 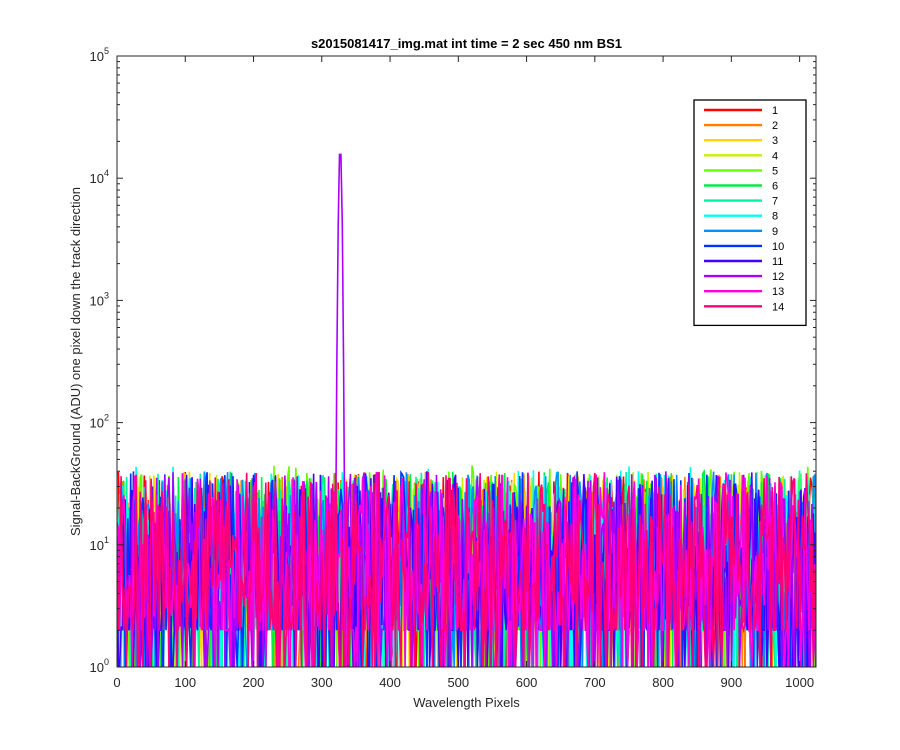 I want to click on y-tick-label-exponent: 3, so click(x=106, y=295).